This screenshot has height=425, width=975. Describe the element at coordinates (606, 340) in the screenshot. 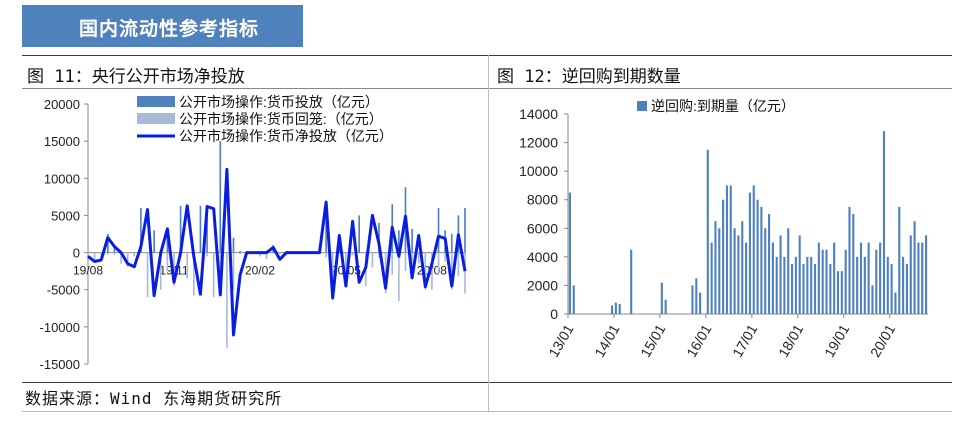

I see `chart2-x-tick-label: 14/01` at that location.